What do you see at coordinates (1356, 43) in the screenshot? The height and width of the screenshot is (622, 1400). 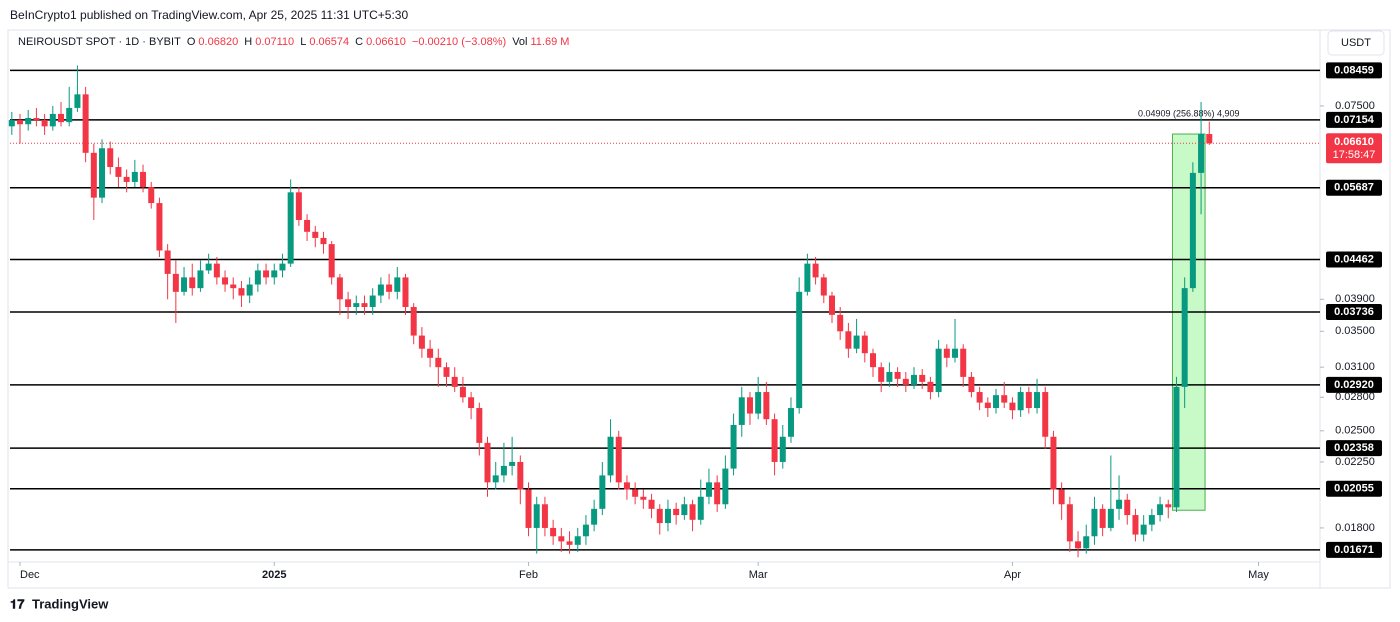 I see `currency-button` at bounding box center [1356, 43].